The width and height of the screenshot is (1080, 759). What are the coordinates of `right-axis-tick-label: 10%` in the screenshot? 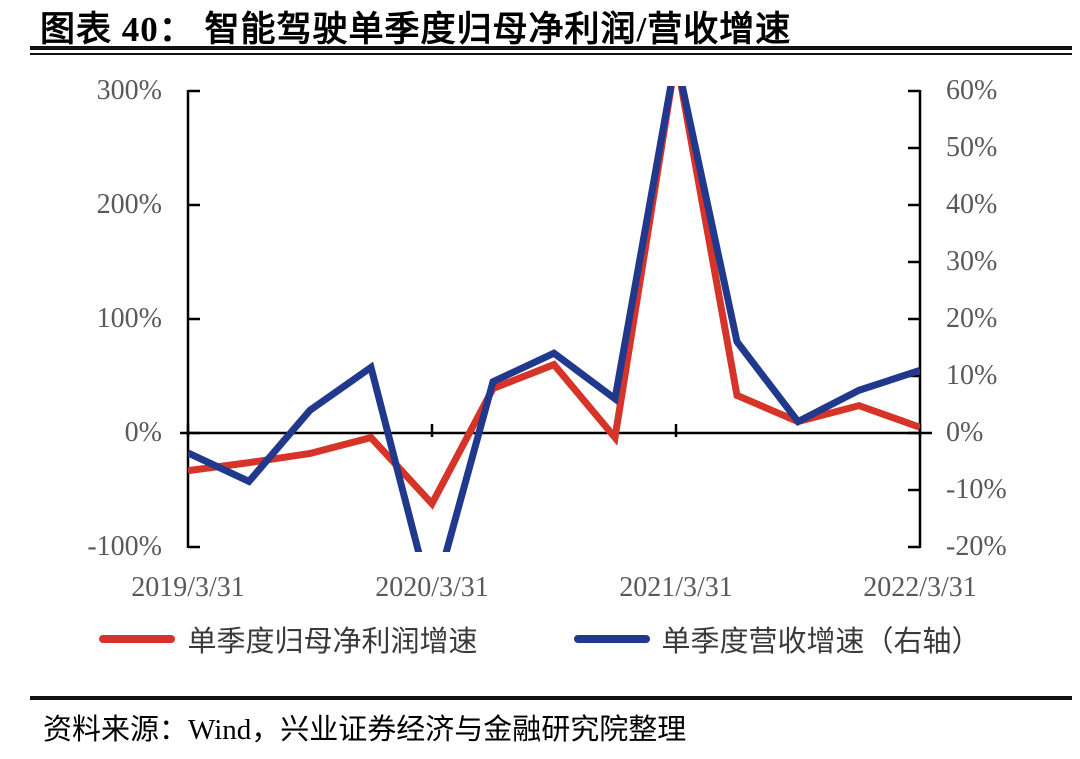 It's located at (972, 375).